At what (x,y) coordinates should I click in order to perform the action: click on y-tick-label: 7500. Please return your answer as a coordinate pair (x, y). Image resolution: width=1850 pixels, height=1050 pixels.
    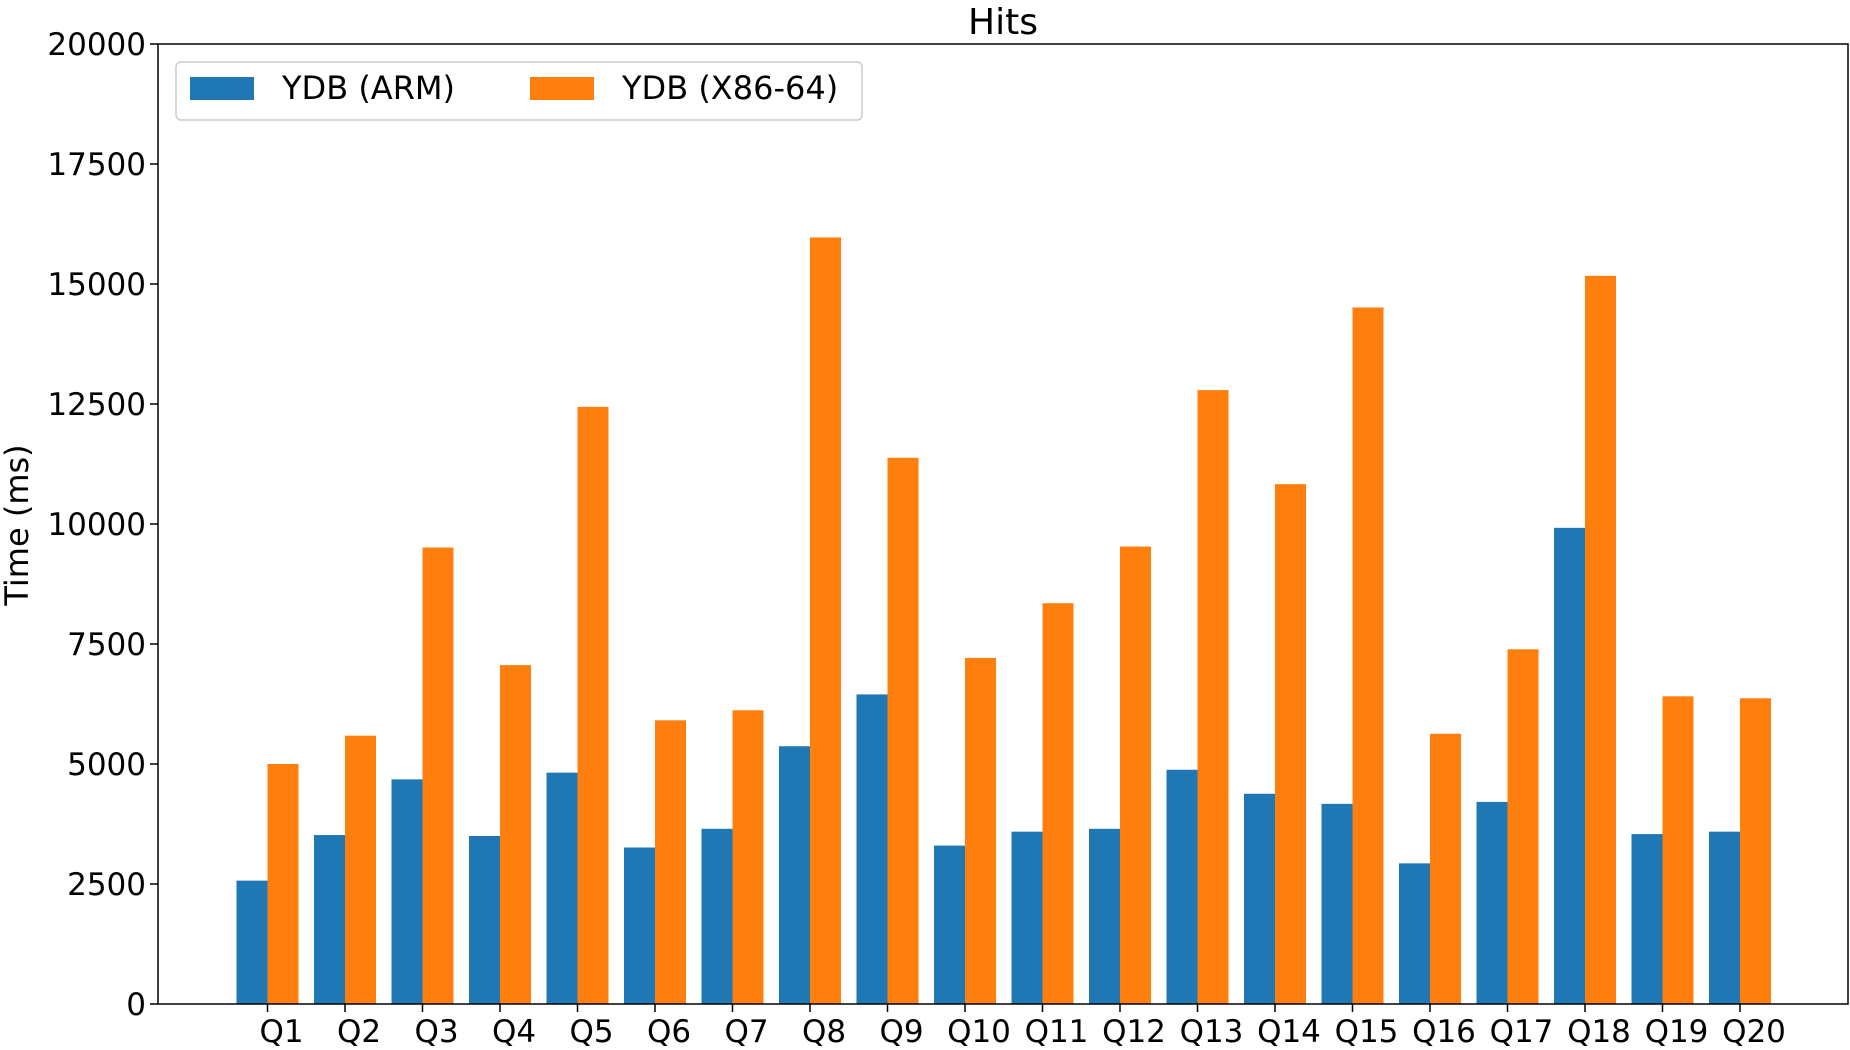
    Looking at the image, I should click on (106, 645).